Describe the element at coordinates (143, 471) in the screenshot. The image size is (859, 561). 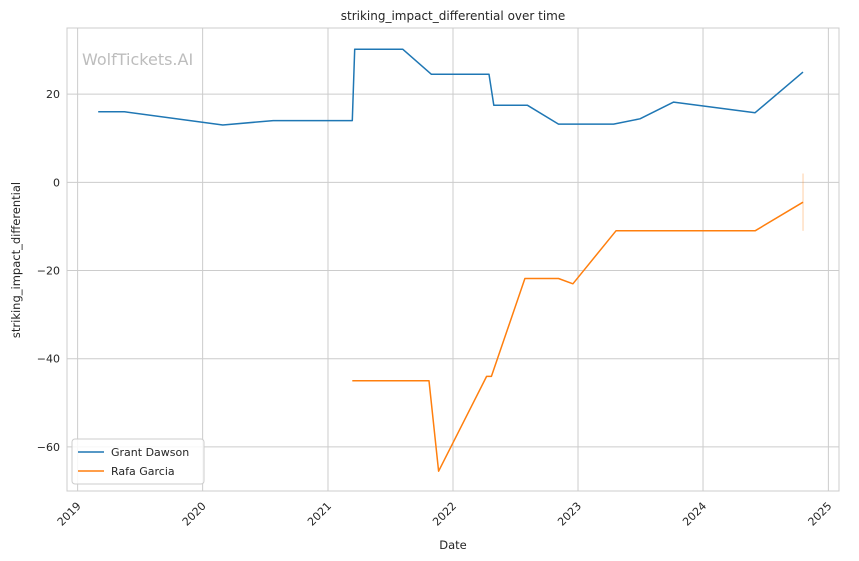
I see `legend-label: Rafa Garcia` at that location.